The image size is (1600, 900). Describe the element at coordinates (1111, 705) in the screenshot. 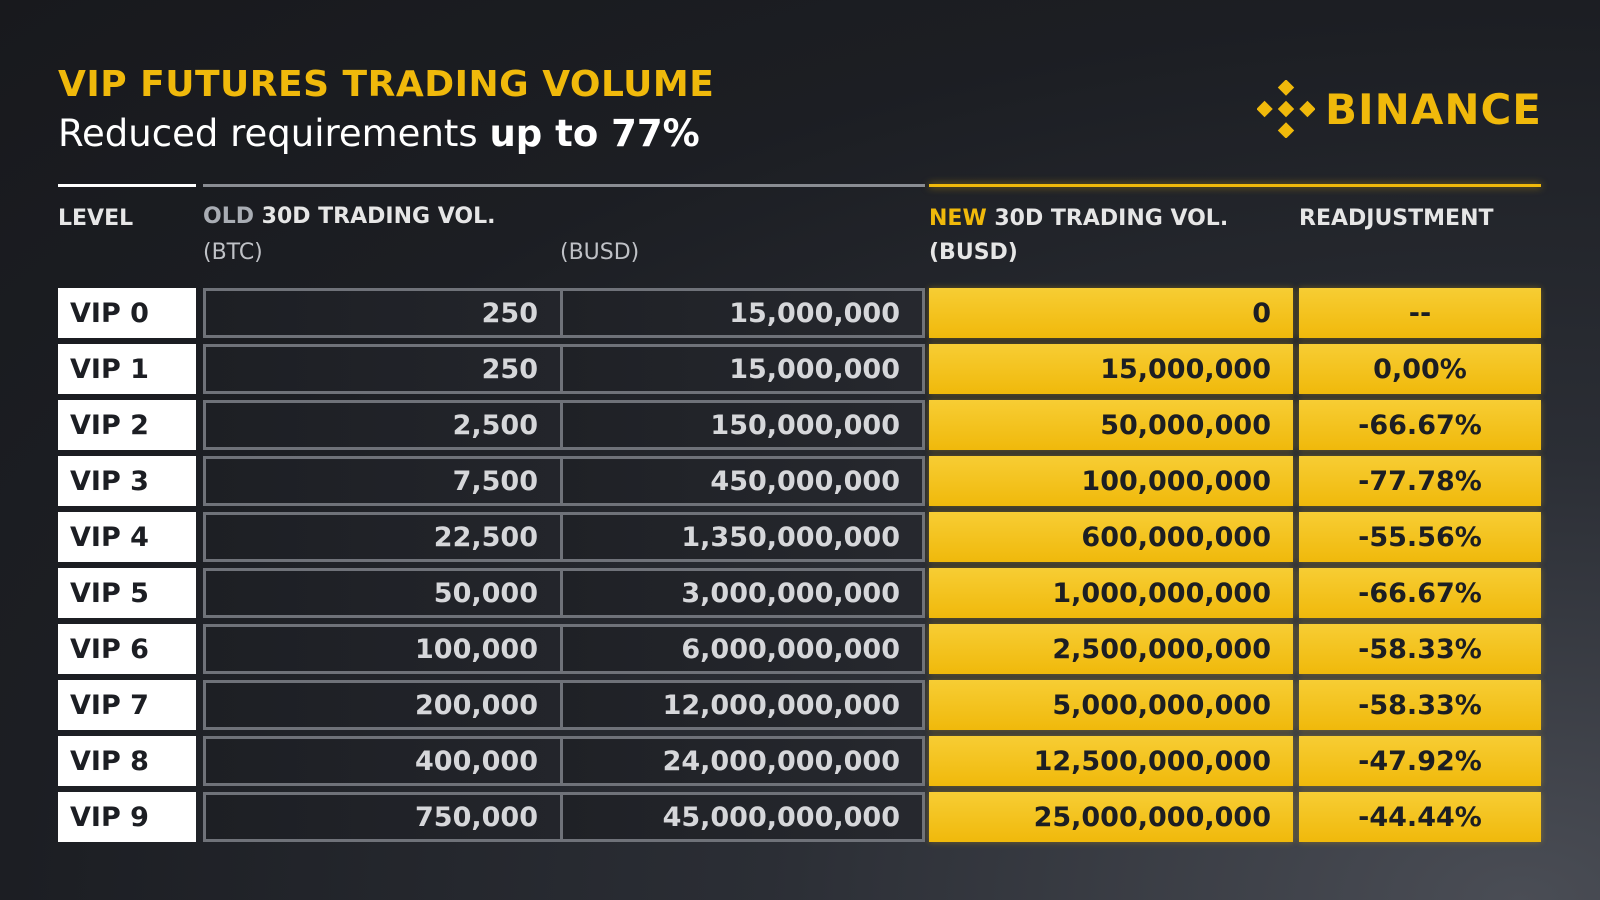

I see `new-busd-cell: 5,000,000,000` at that location.